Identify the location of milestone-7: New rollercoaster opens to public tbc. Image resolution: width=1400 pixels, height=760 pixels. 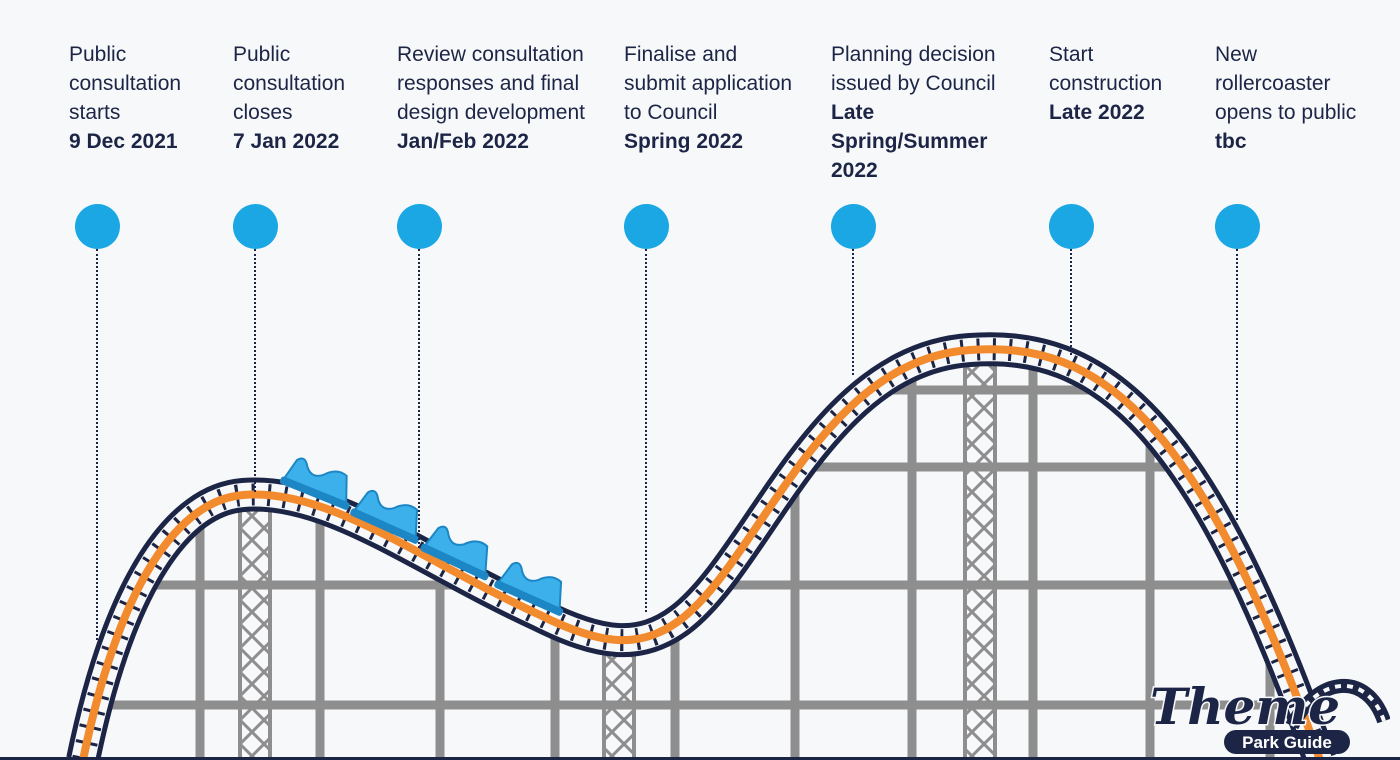
(1307, 98).